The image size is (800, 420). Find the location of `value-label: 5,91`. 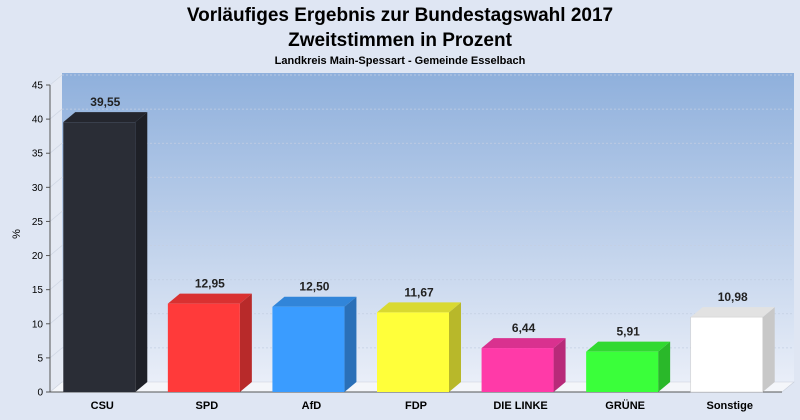

value-label: 5,91 is located at coordinates (628, 332).